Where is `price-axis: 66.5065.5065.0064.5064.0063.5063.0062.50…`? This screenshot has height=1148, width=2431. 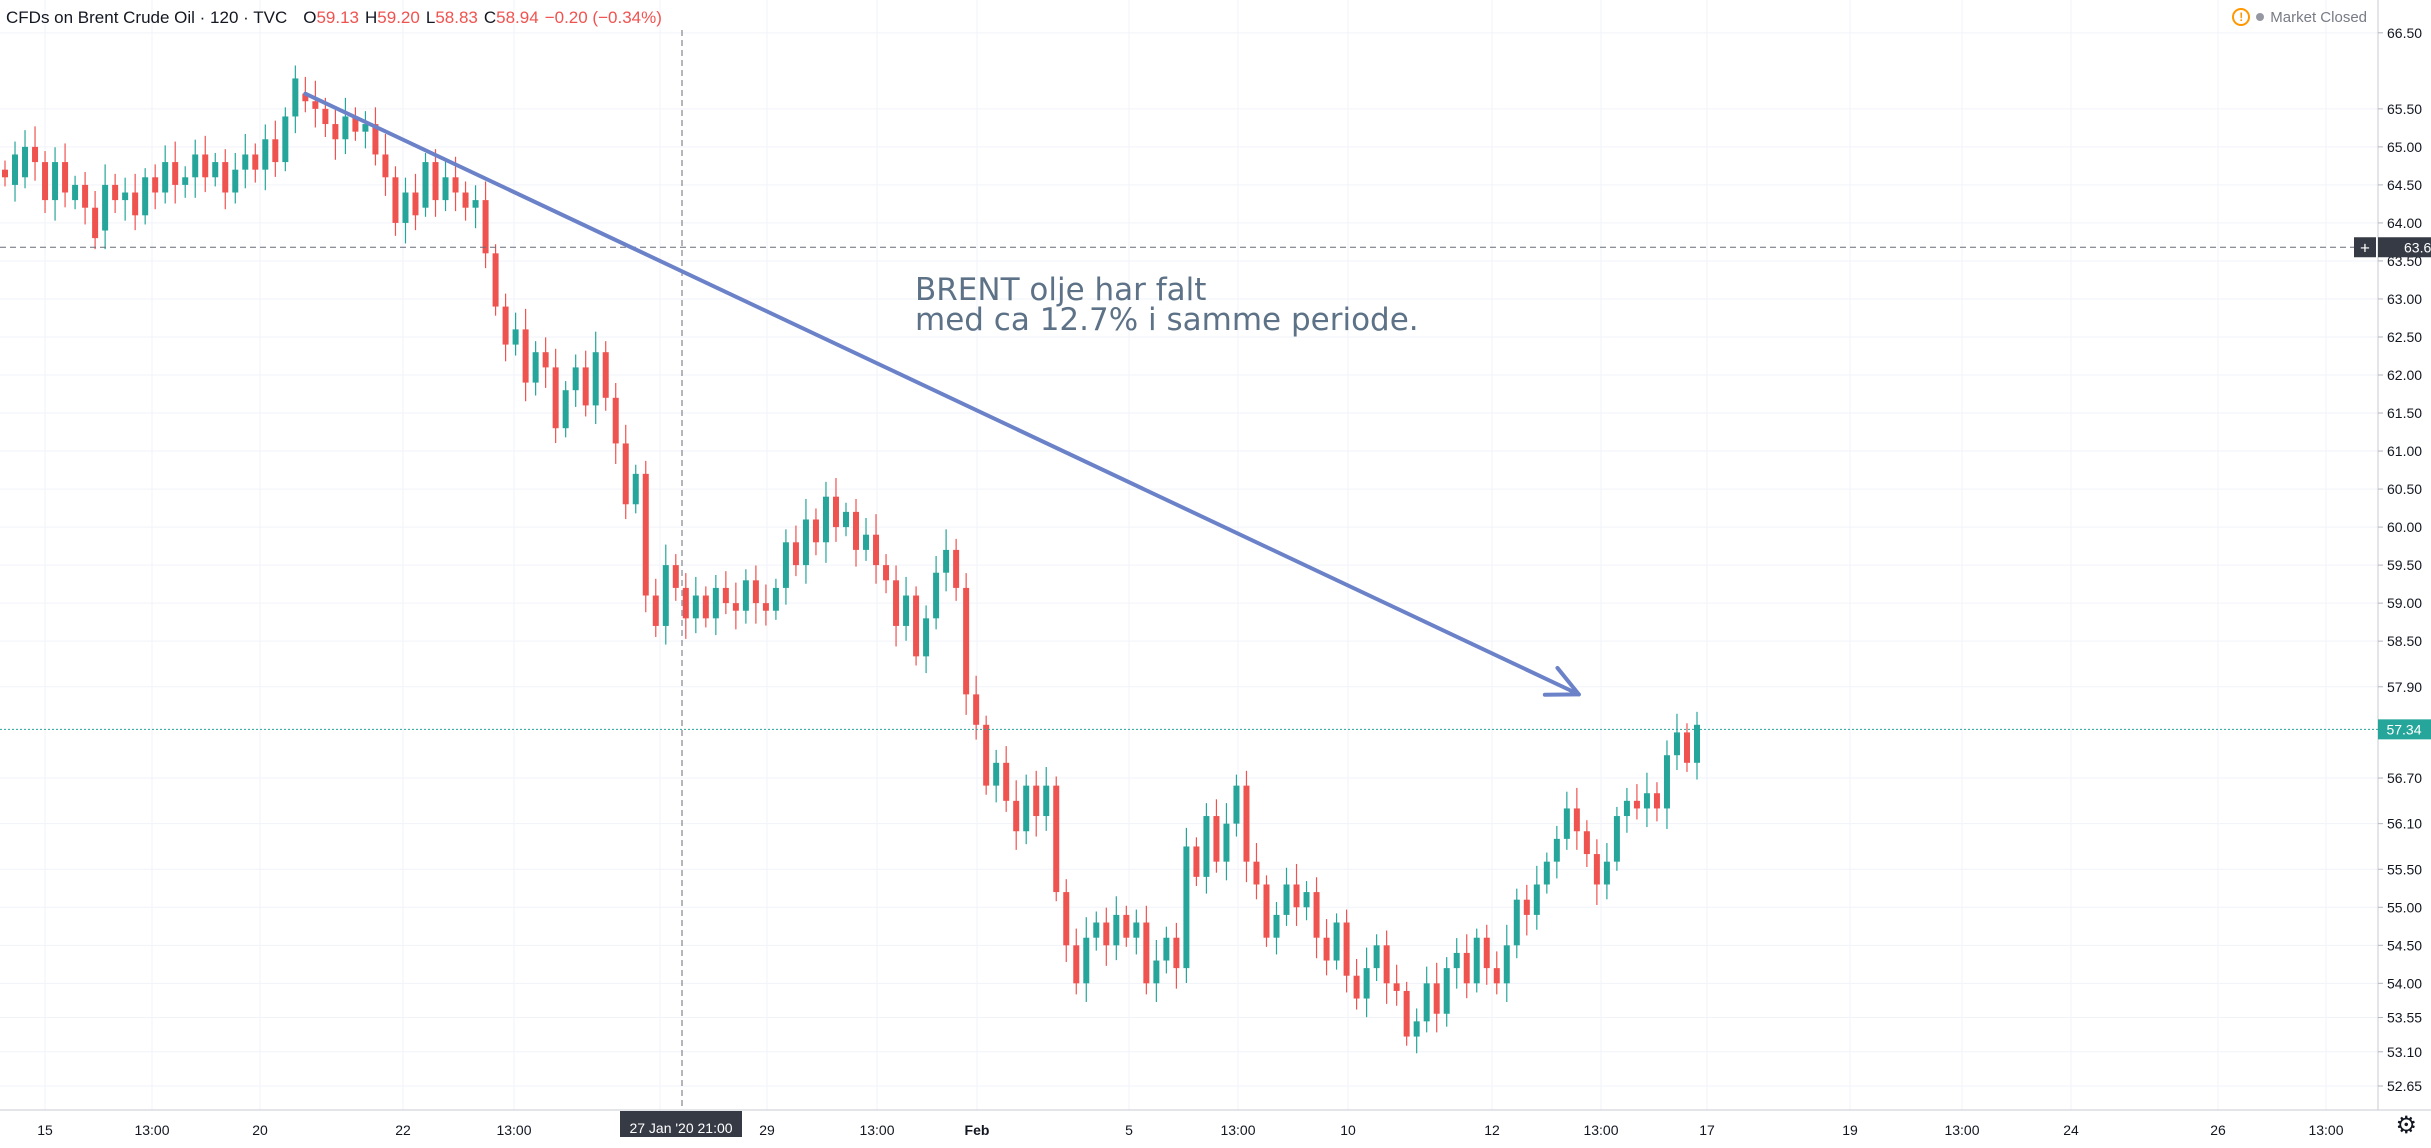
price-axis: 66.5065.5065.0064.5064.0063.5063.0062.50… is located at coordinates (2399, 555).